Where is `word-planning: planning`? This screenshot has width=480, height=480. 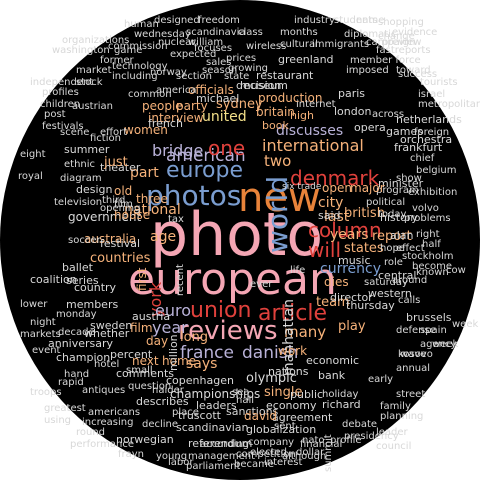
word-planning: planning is located at coordinates (402, 416).